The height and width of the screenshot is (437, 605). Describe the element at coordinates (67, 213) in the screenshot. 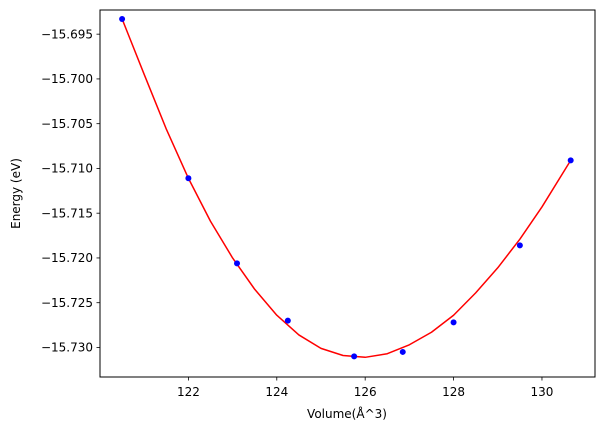

I see `y-tick-label: −15.715` at that location.